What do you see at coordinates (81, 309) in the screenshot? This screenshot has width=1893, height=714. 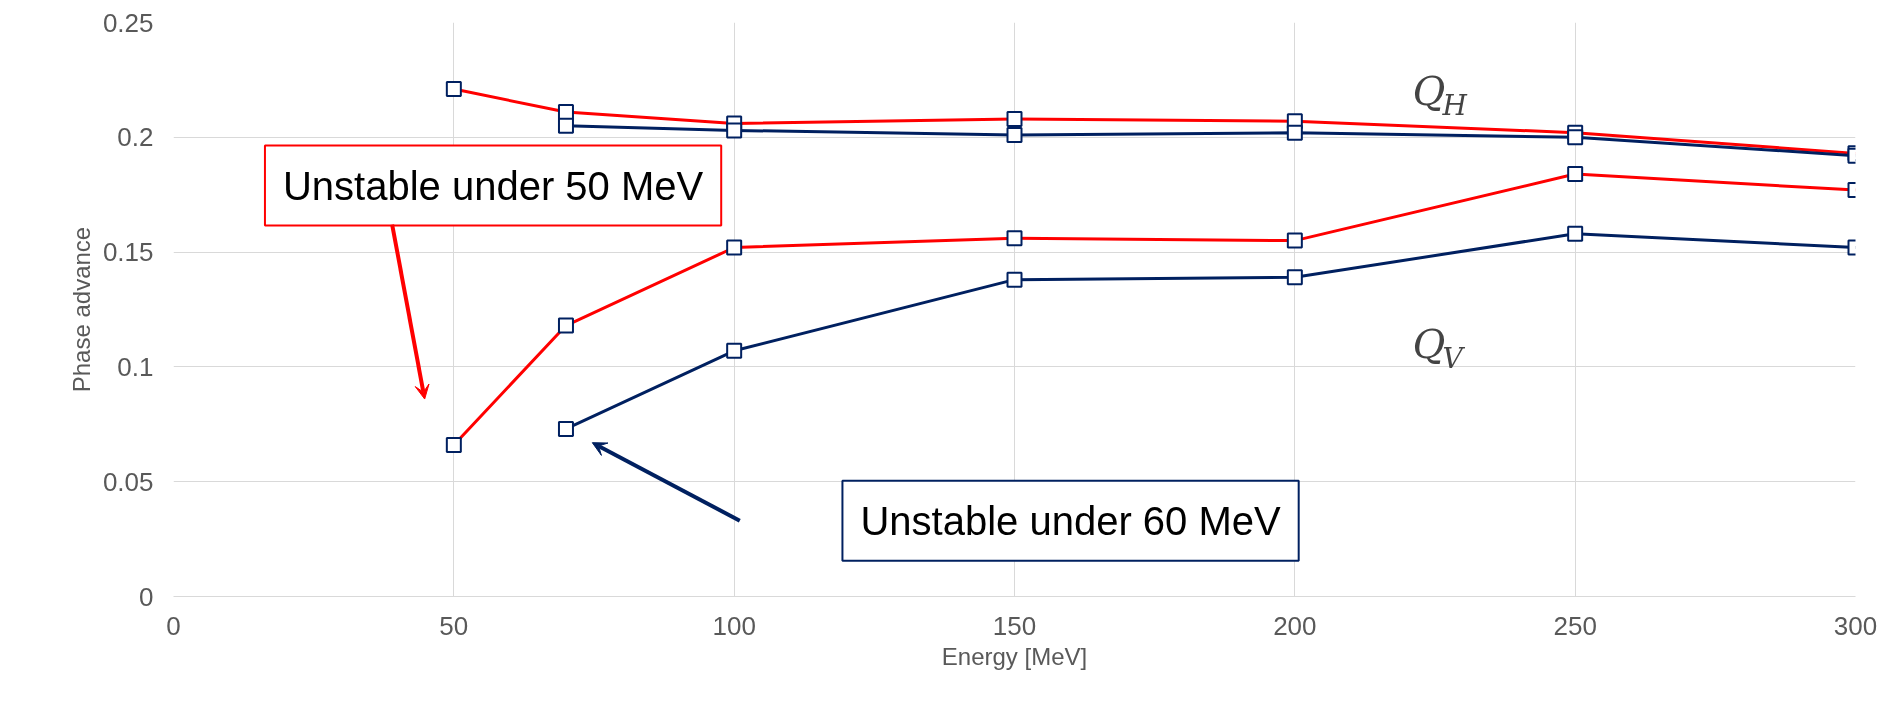 I see `y-axis-title: Phase advance` at bounding box center [81, 309].